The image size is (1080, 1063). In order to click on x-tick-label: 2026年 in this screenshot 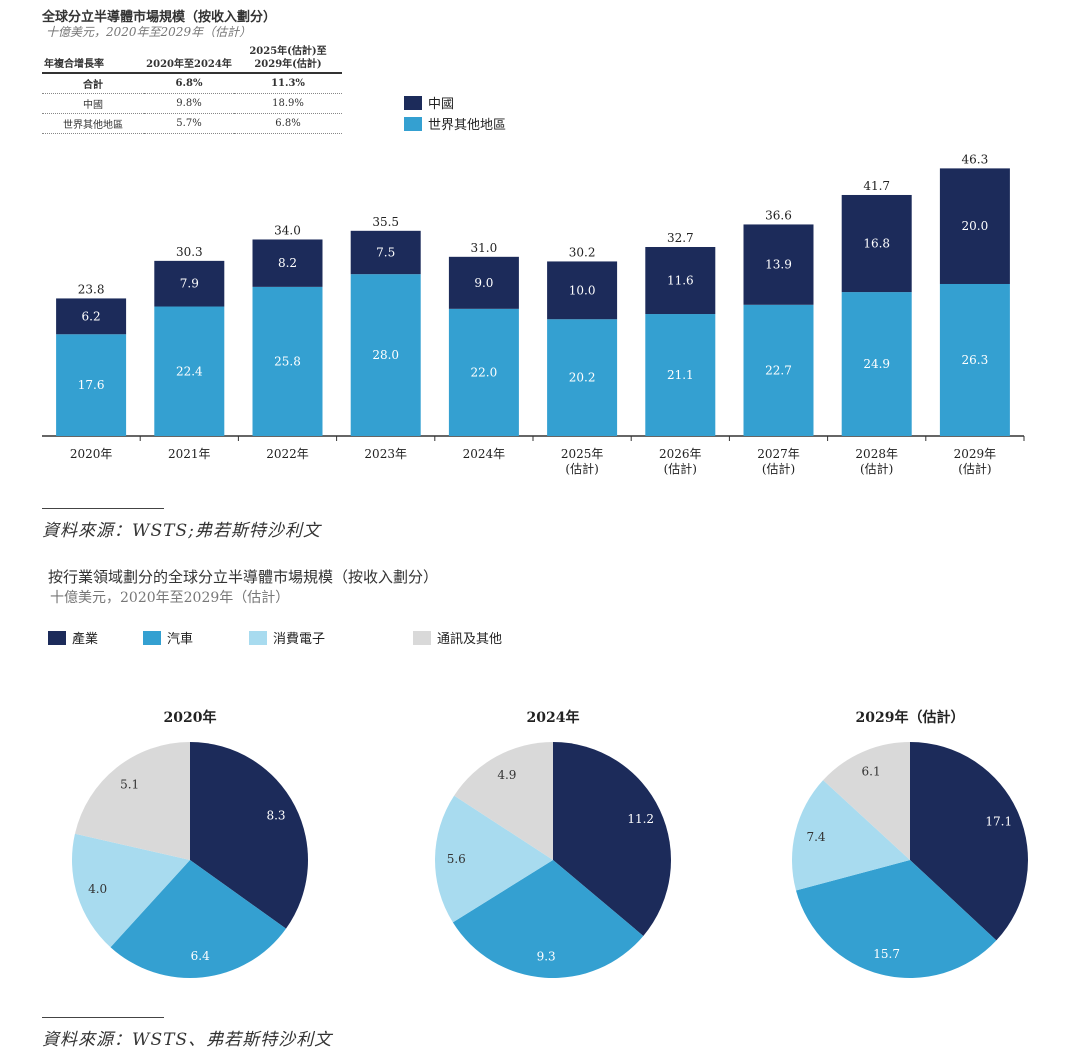, I will do `click(680, 454)`.